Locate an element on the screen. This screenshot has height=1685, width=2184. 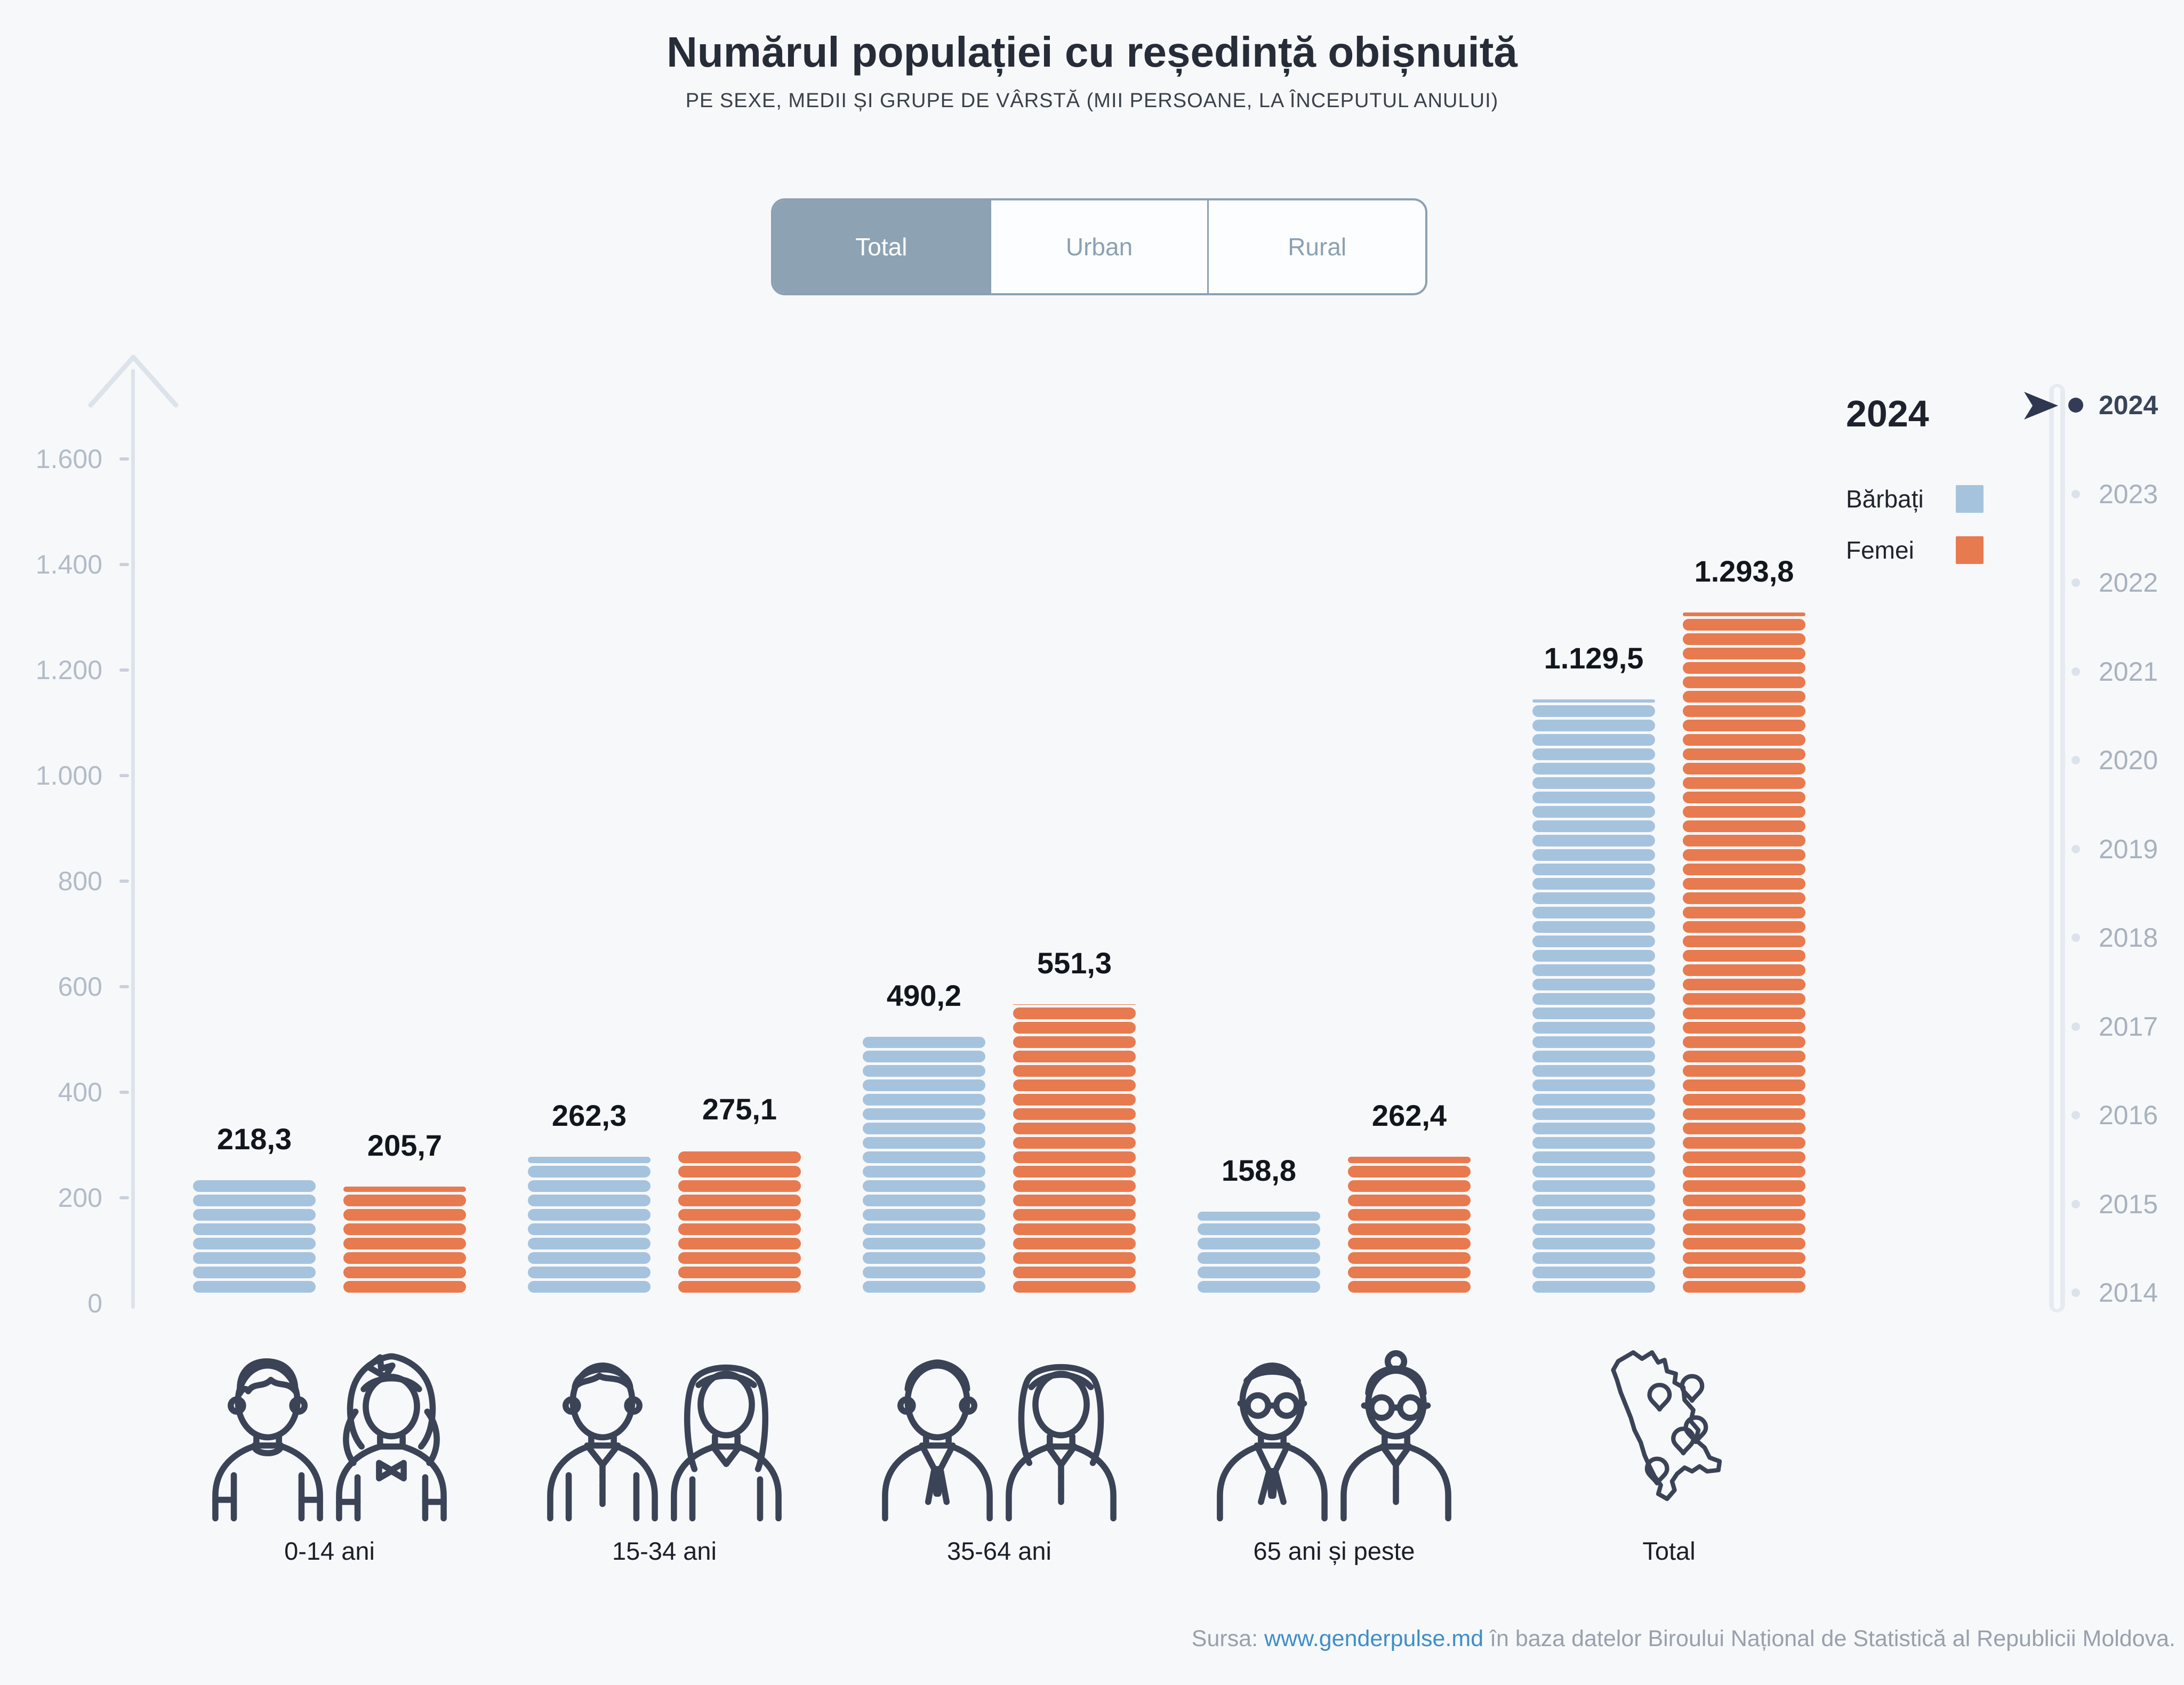
tab-urban: Urban is located at coordinates (1098, 246).